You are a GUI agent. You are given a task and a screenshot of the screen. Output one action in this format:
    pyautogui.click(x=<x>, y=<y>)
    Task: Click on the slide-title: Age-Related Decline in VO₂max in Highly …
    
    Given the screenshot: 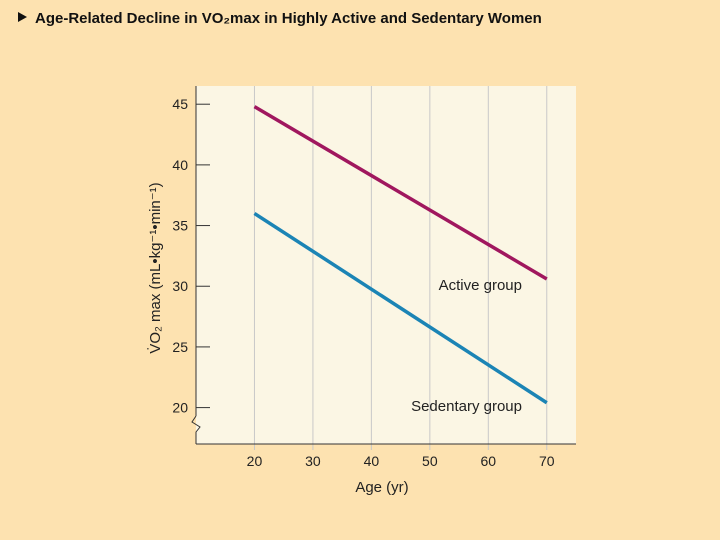 What is the action you would take?
    pyautogui.click(x=280, y=18)
    